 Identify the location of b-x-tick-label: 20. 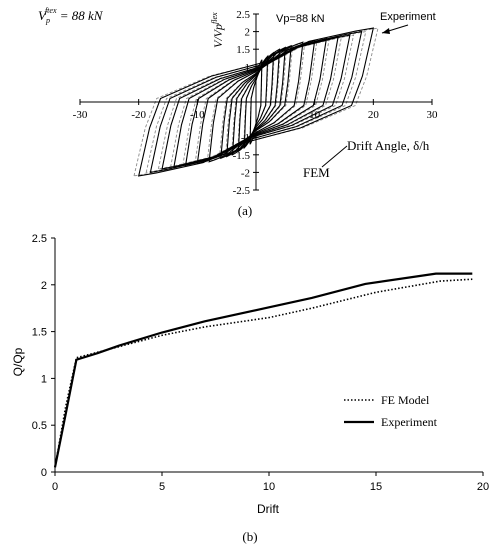
(483, 487).